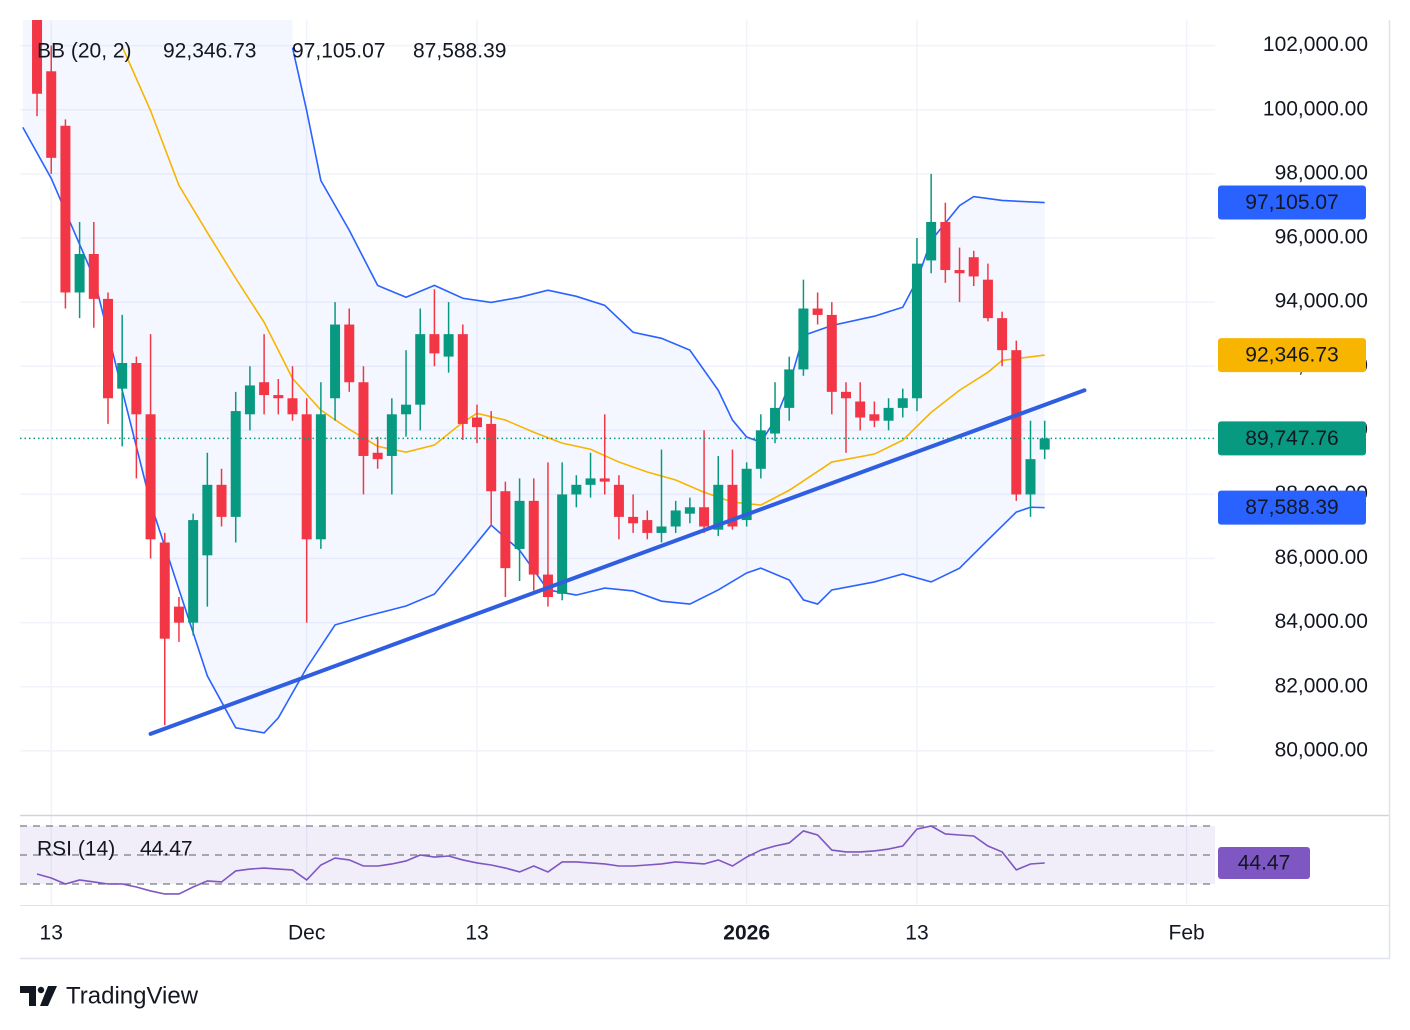 The height and width of the screenshot is (1030, 1410). I want to click on price-box-label: 97,105.07, so click(1291, 202).